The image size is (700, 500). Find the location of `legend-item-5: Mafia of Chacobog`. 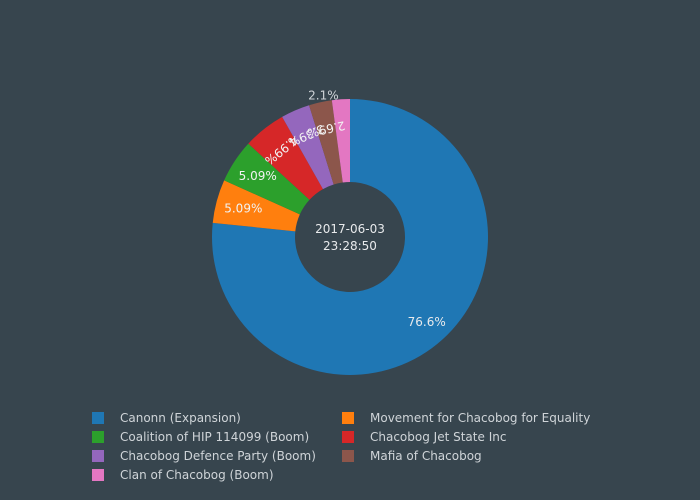

legend-item-5: Mafia of Chacobog is located at coordinates (412, 455).